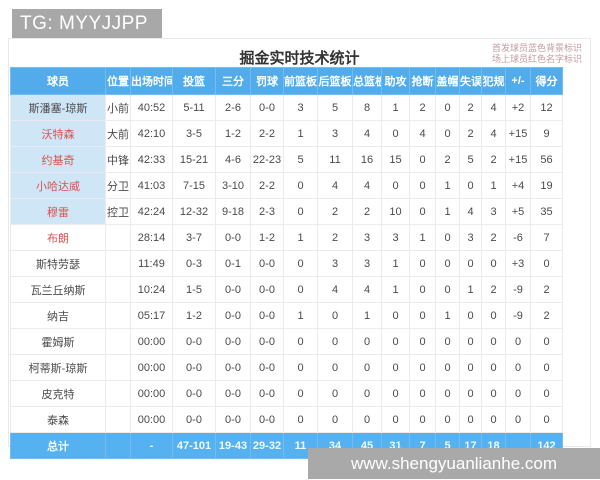  Describe the element at coordinates (151, 445) in the screenshot. I see `totals-cell: -` at that location.